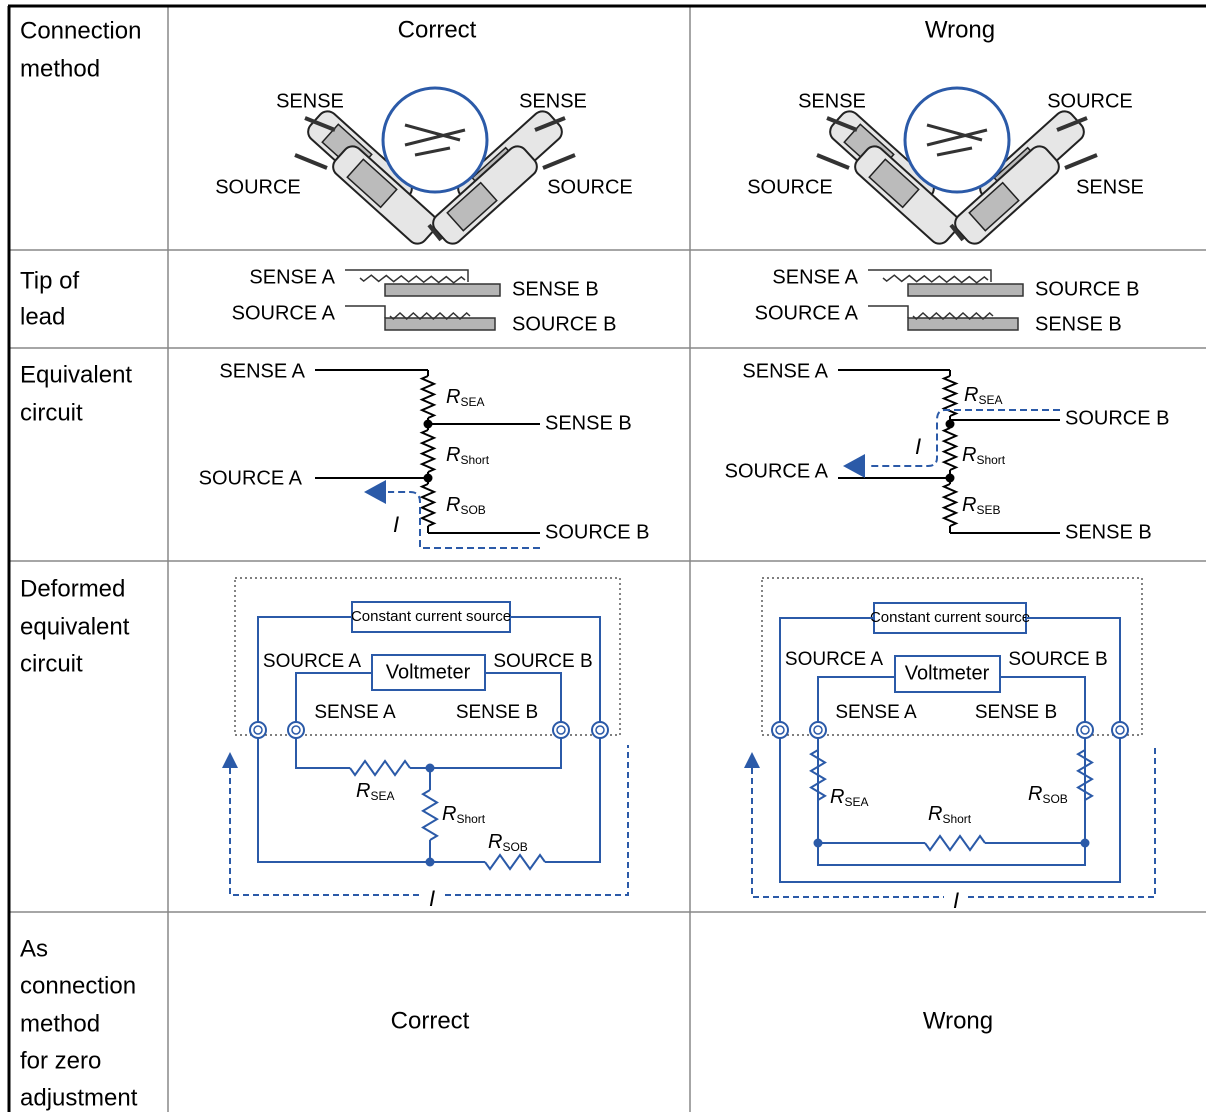 This screenshot has height=1117, width=1206. Describe the element at coordinates (988, 510) in the screenshot. I see `resistor-subscript: SEB` at that location.